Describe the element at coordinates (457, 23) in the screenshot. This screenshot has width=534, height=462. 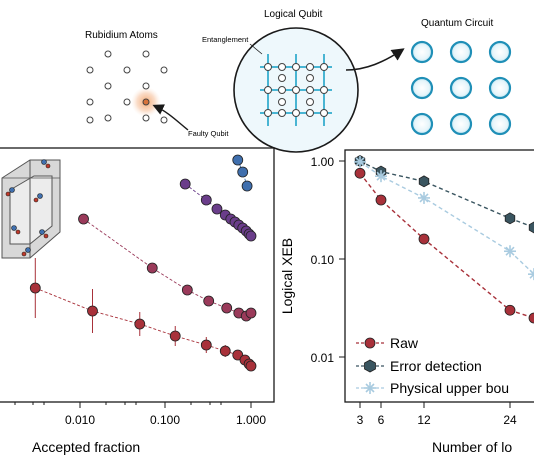
I see `quantum-circuit-title: Quantum Circuit` at that location.